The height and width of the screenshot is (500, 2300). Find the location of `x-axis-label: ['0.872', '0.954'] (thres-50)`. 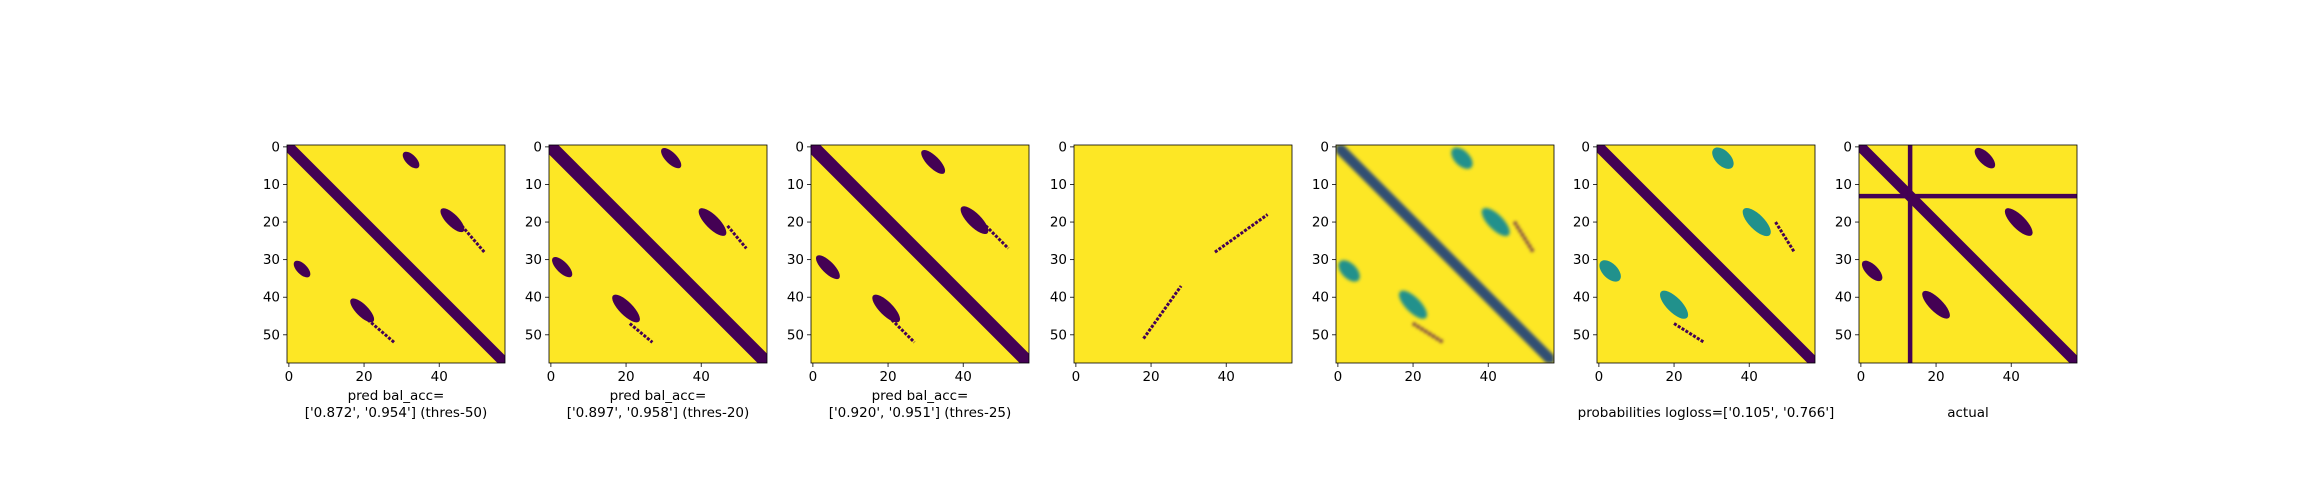

x-axis-label: ['0.872', '0.954'] (thres-50) is located at coordinates (396, 413).